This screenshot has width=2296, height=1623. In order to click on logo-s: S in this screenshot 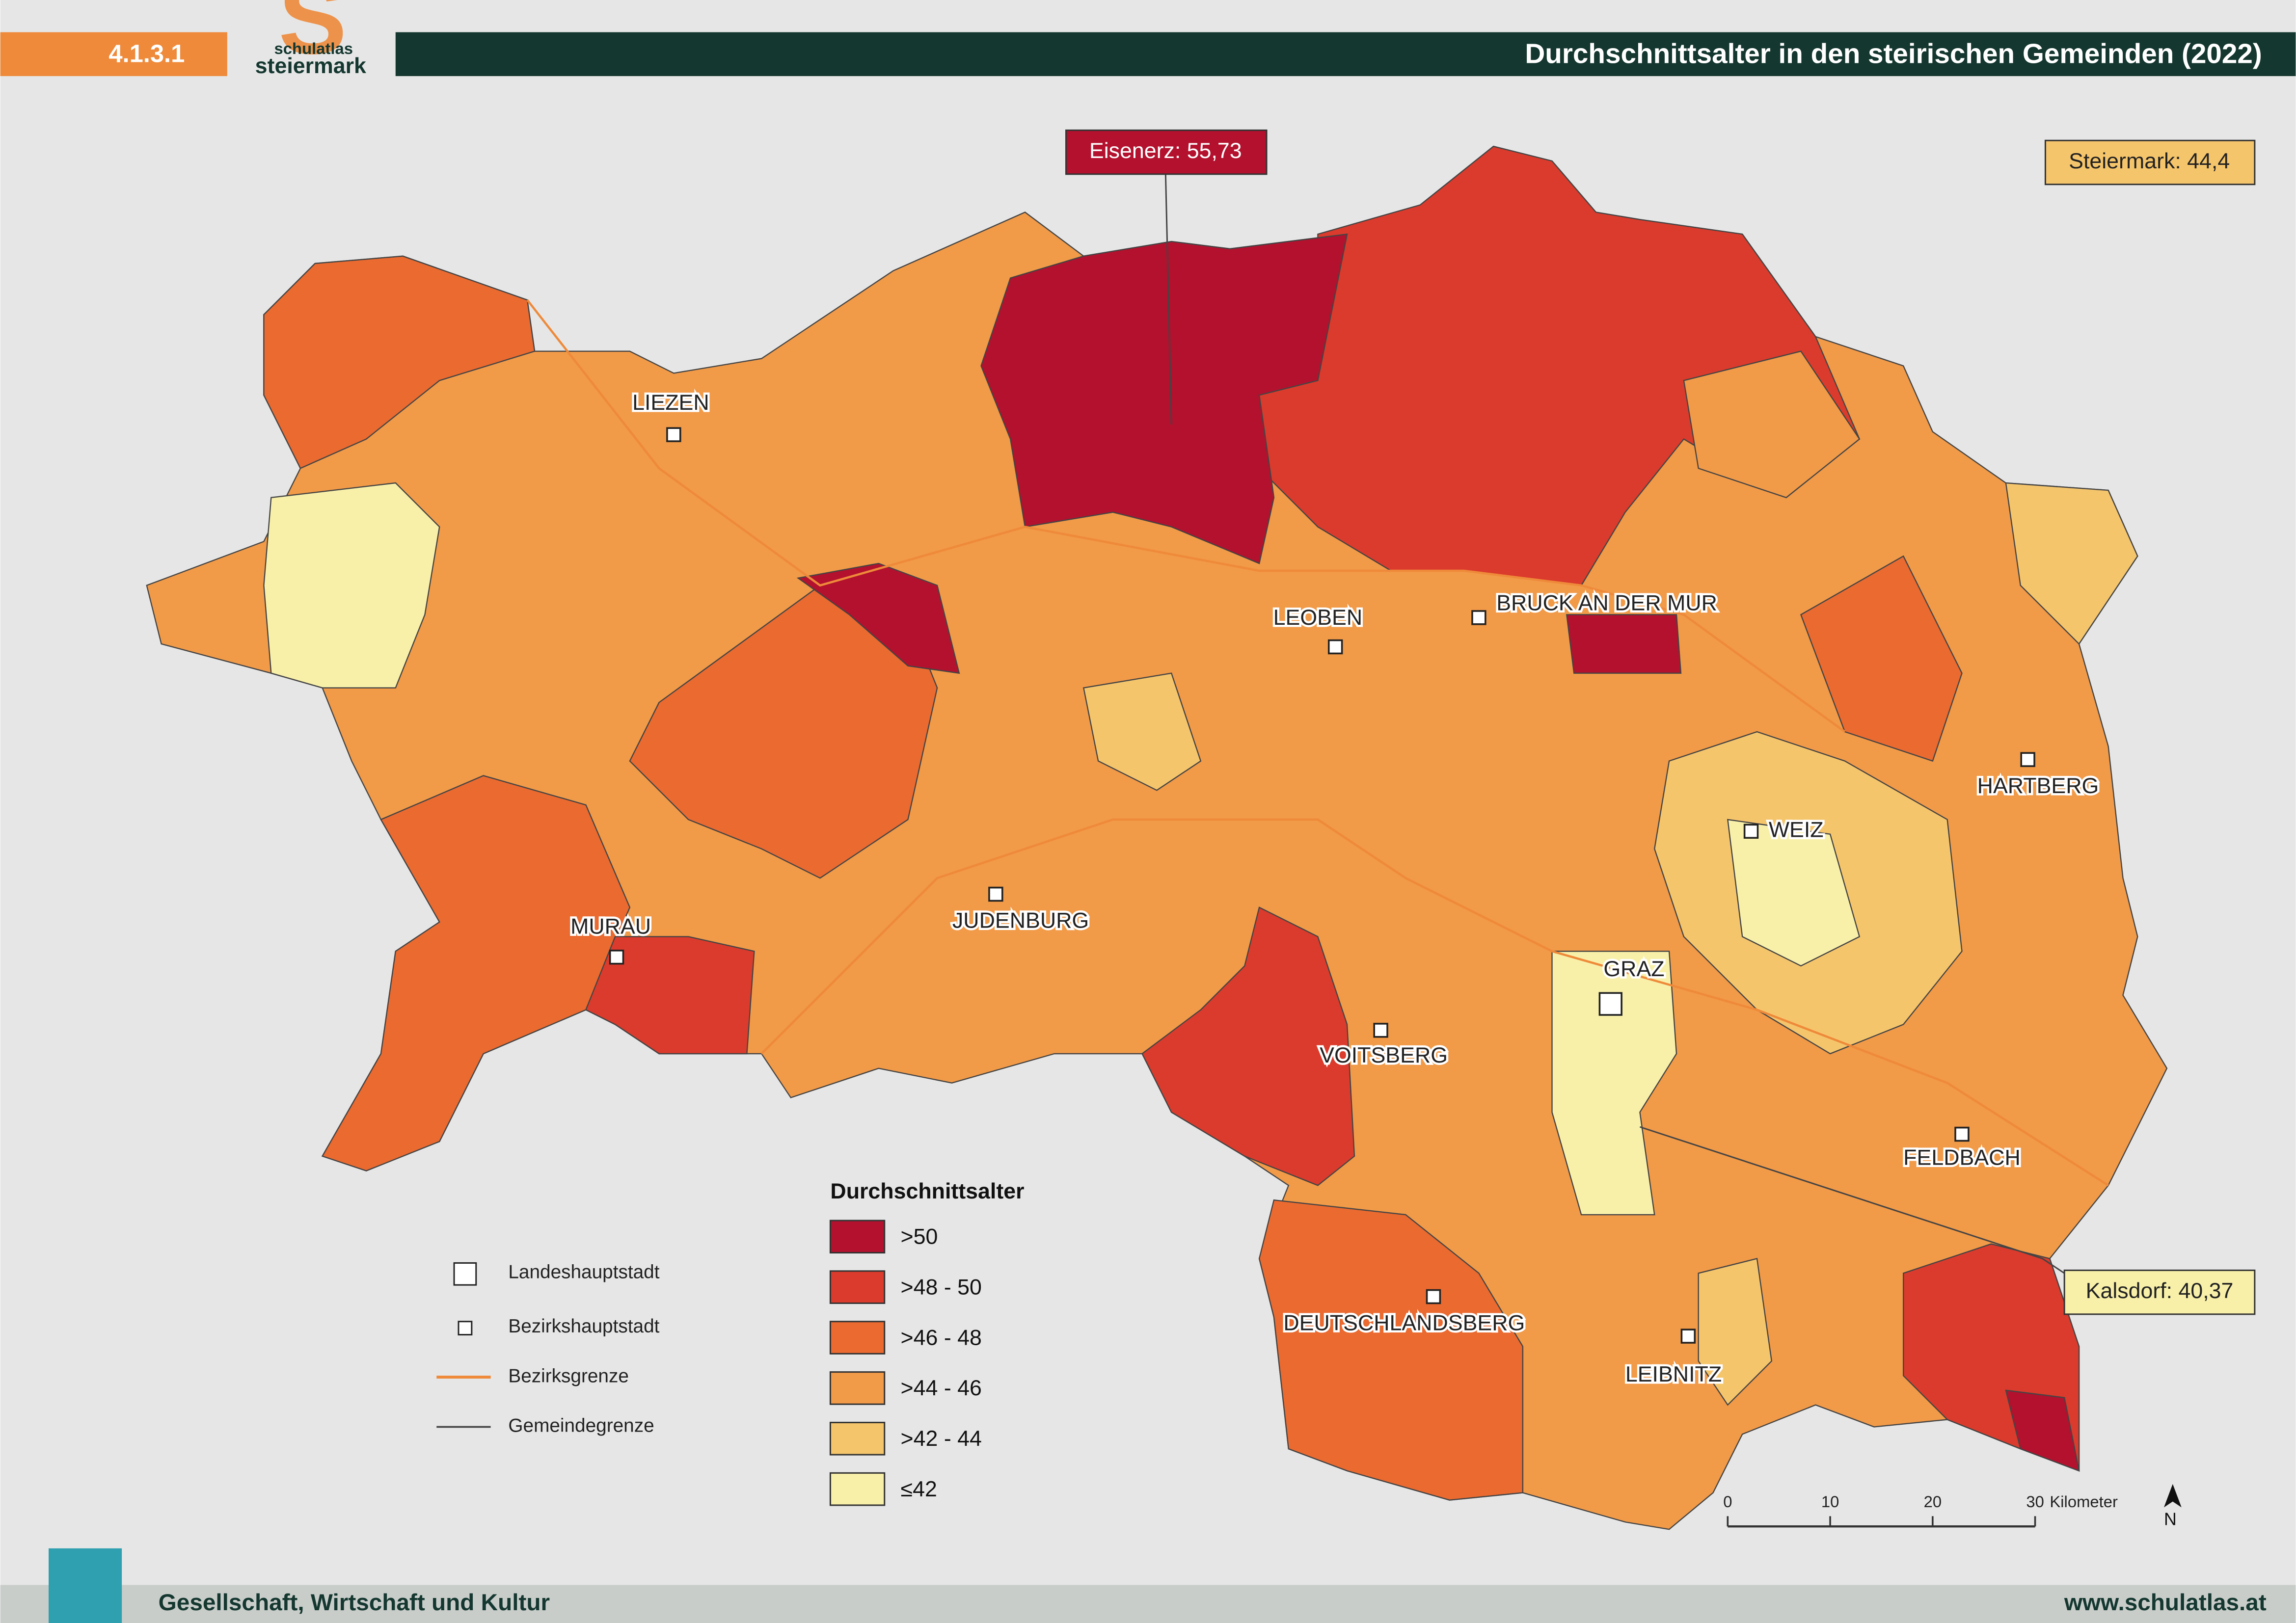, I will do `click(312, 38)`.